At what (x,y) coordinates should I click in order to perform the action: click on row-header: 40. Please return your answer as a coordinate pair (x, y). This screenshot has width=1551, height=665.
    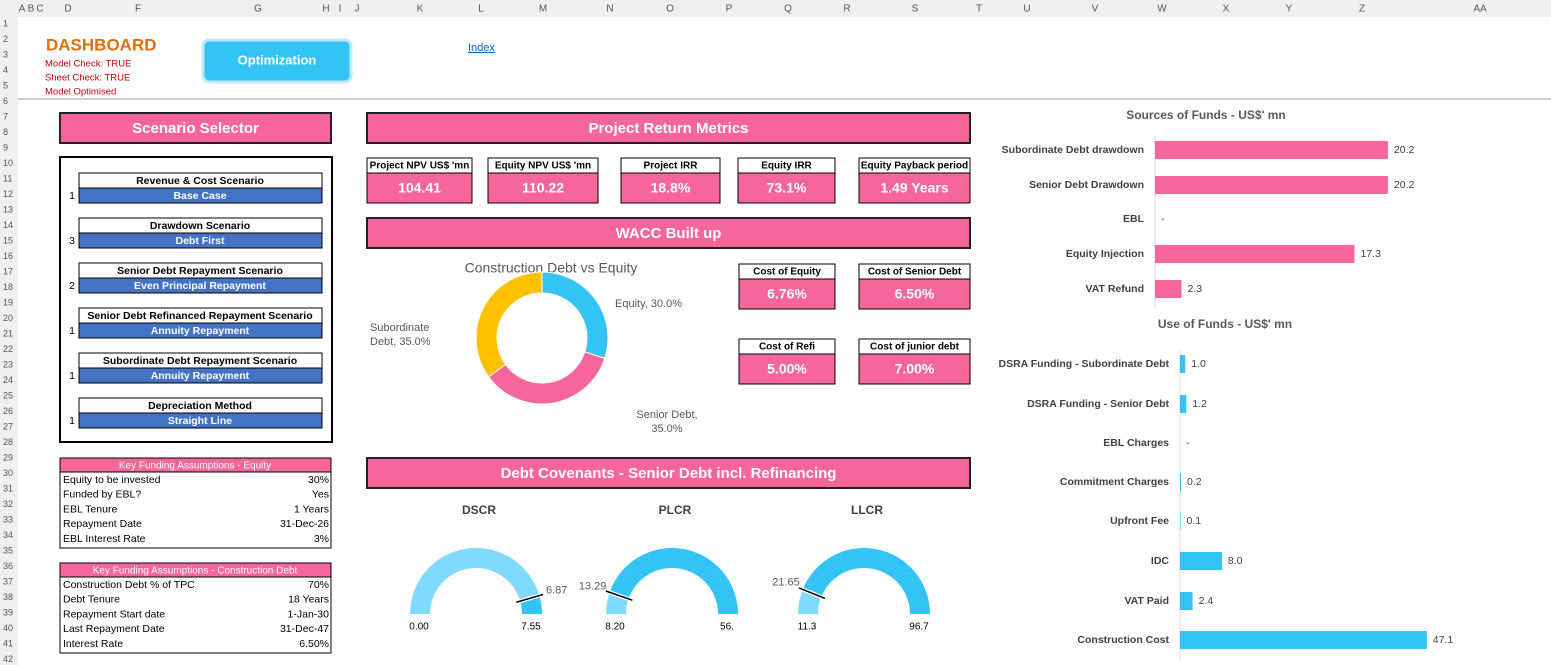
    Looking at the image, I should click on (8, 628).